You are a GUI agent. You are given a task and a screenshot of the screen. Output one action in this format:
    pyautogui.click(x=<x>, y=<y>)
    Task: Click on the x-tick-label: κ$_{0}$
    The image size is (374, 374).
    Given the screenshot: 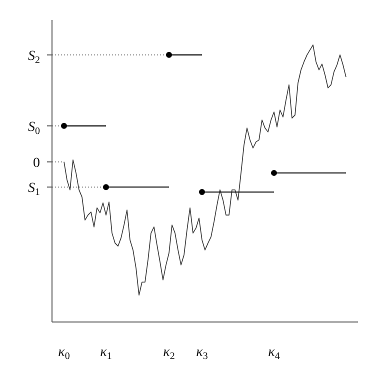 What is the action you would take?
    pyautogui.click(x=64, y=353)
    